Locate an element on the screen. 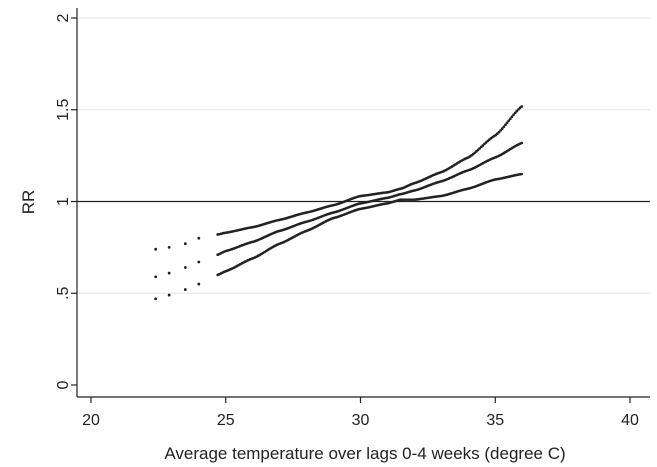 This screenshot has height=467, width=657. point-upper-d181 is located at coordinates (510, 119).